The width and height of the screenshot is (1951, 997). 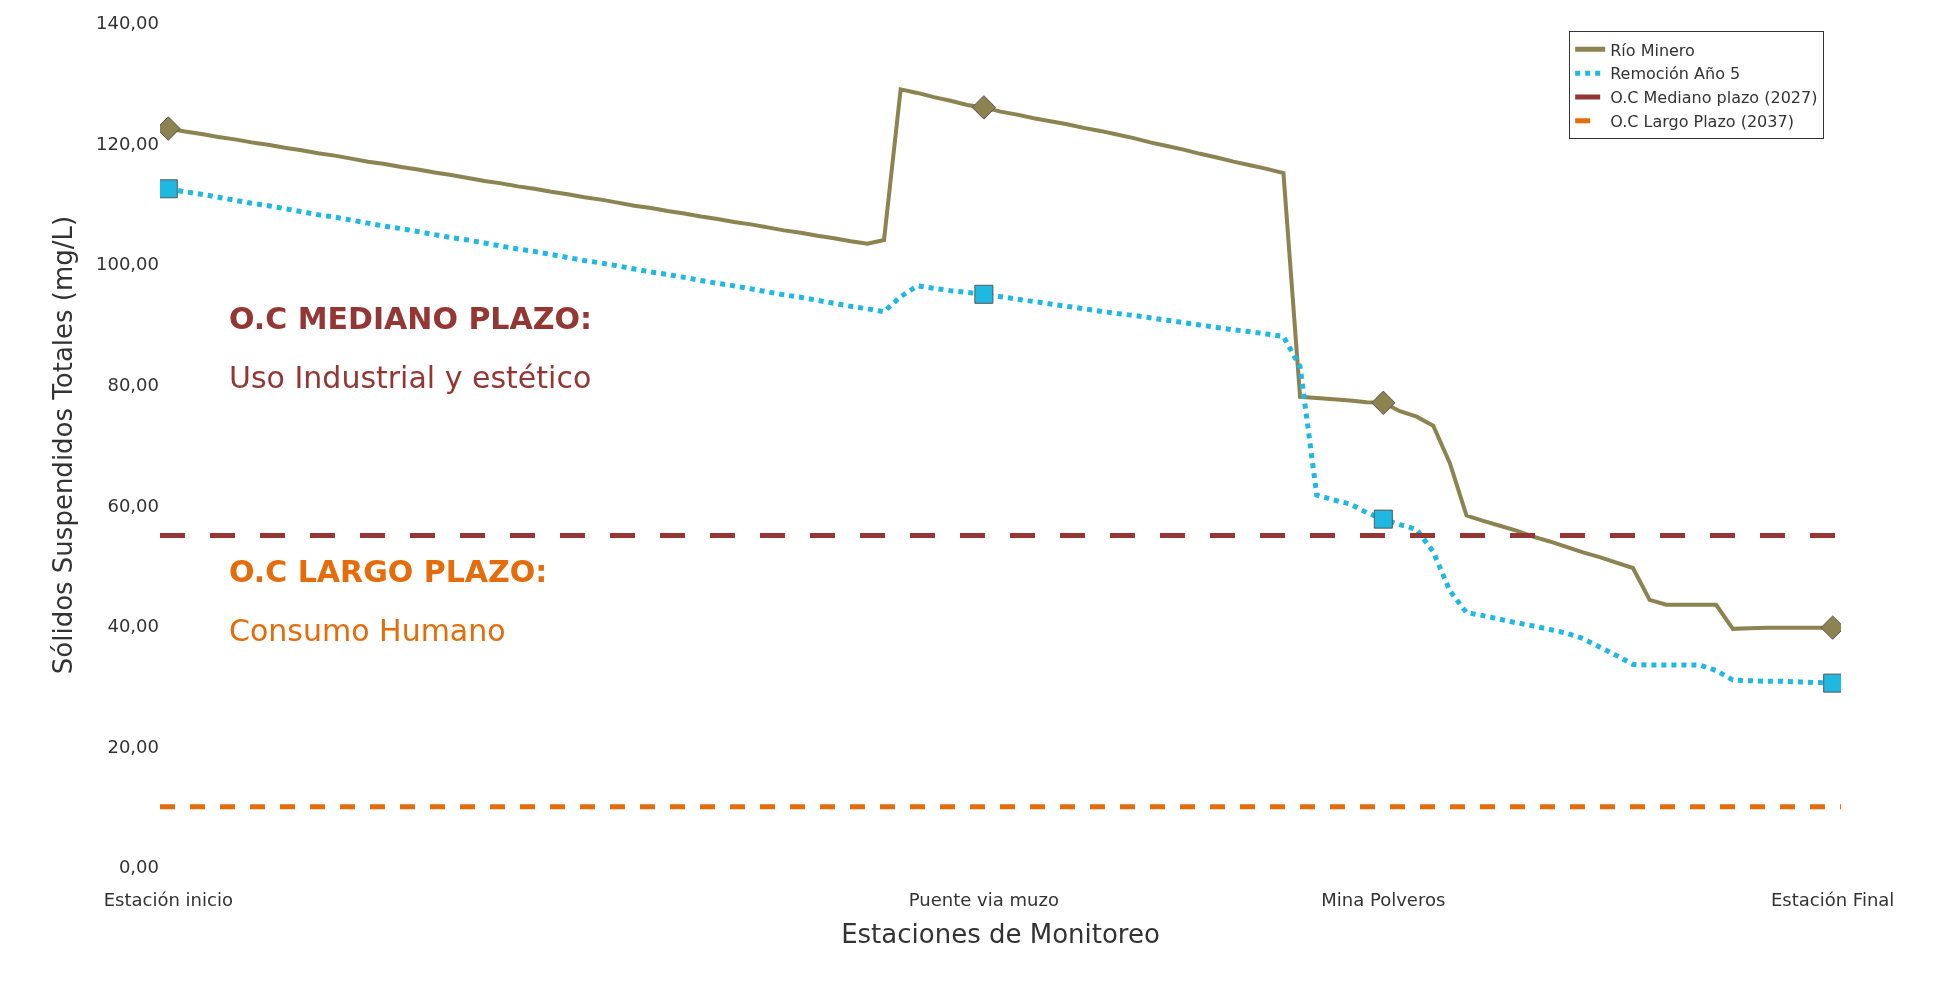 What do you see at coordinates (63, 445) in the screenshot?
I see `y-axis-title: Sólidos Suspendidos Totales (mg/L)` at bounding box center [63, 445].